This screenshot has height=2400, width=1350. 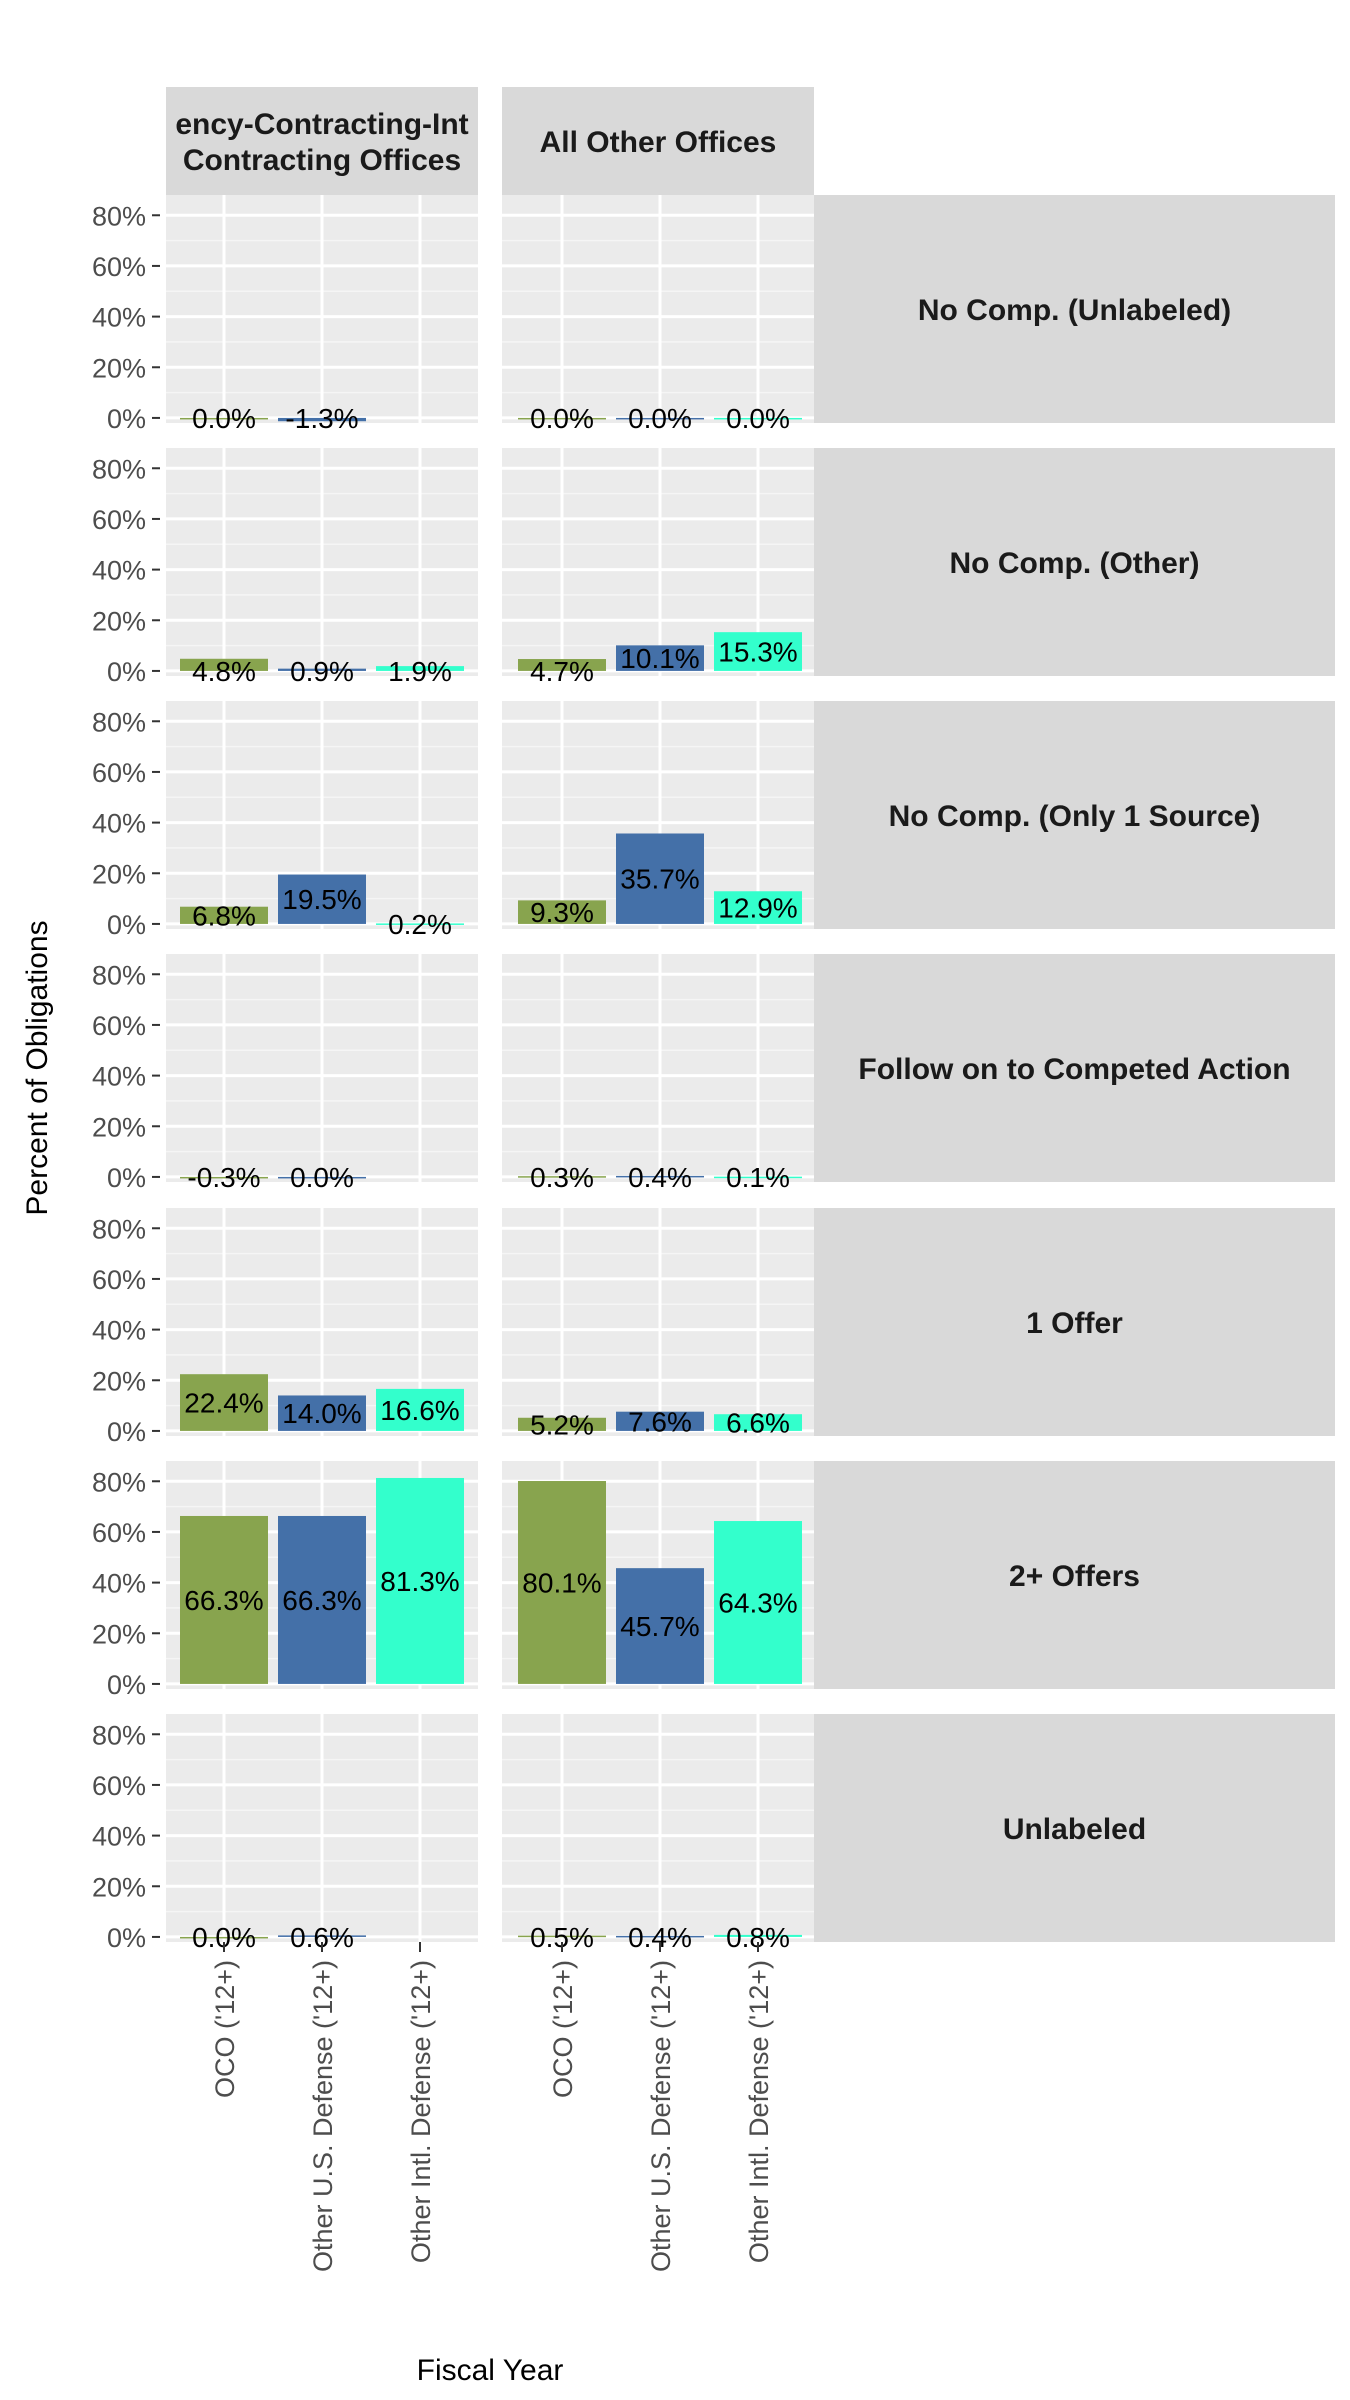 I want to click on data-label: 19.5%, so click(x=321, y=899).